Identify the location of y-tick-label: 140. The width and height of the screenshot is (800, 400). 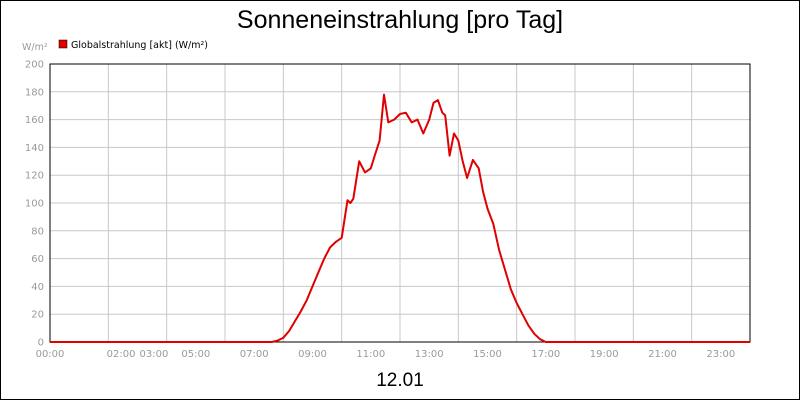
(34, 148).